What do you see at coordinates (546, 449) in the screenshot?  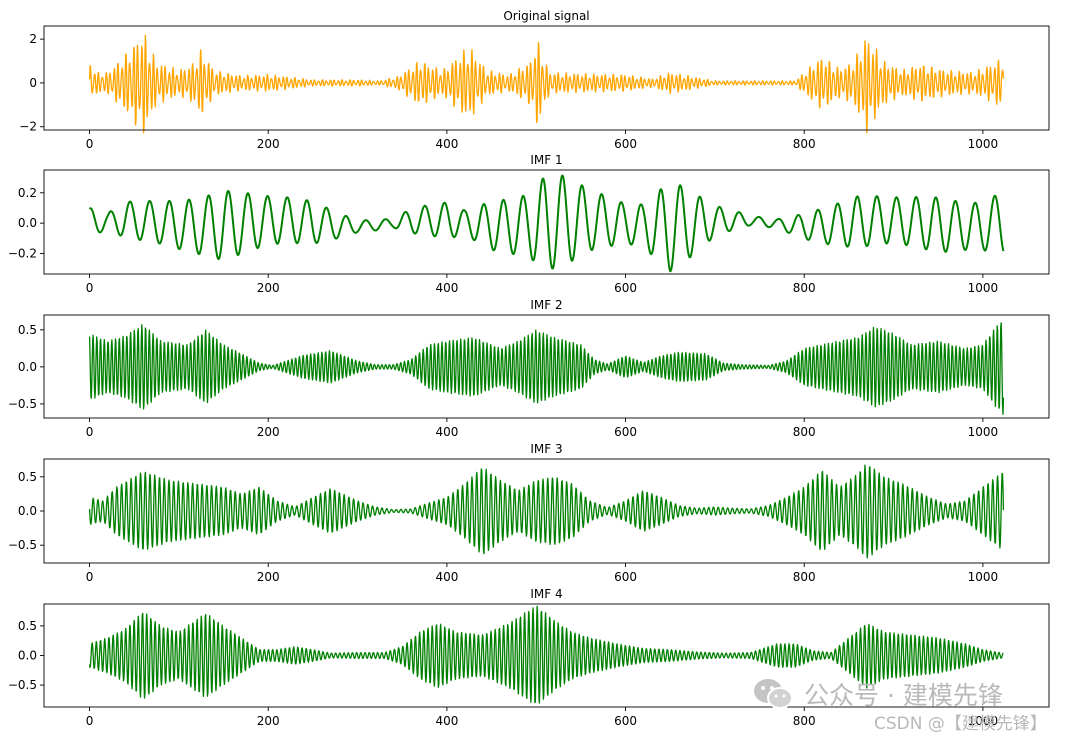 I see `subplot-title: IMF 3` at bounding box center [546, 449].